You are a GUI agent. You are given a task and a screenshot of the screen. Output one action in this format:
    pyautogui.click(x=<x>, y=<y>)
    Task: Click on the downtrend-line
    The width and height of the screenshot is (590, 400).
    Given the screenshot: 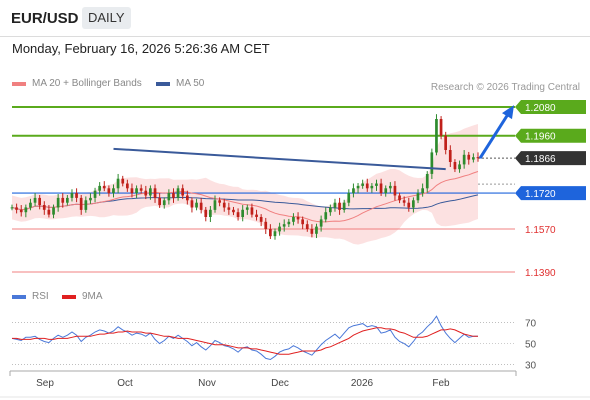 What is the action you would take?
    pyautogui.click(x=279, y=159)
    